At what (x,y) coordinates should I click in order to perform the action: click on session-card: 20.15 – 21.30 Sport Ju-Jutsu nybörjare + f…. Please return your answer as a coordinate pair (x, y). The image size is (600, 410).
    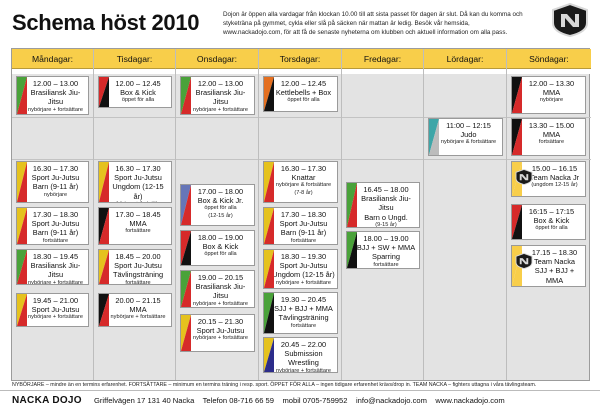
    Looking at the image, I should click on (217, 333).